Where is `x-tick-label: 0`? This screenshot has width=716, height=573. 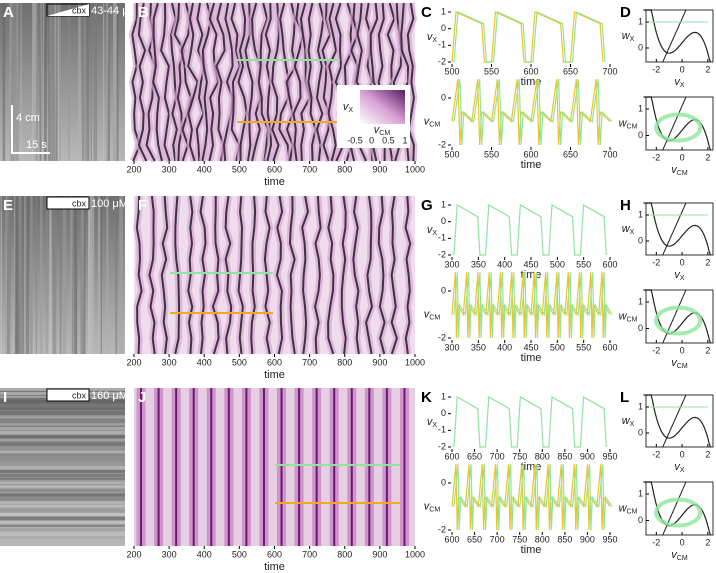 x-tick-label: 0 is located at coordinates (682, 157).